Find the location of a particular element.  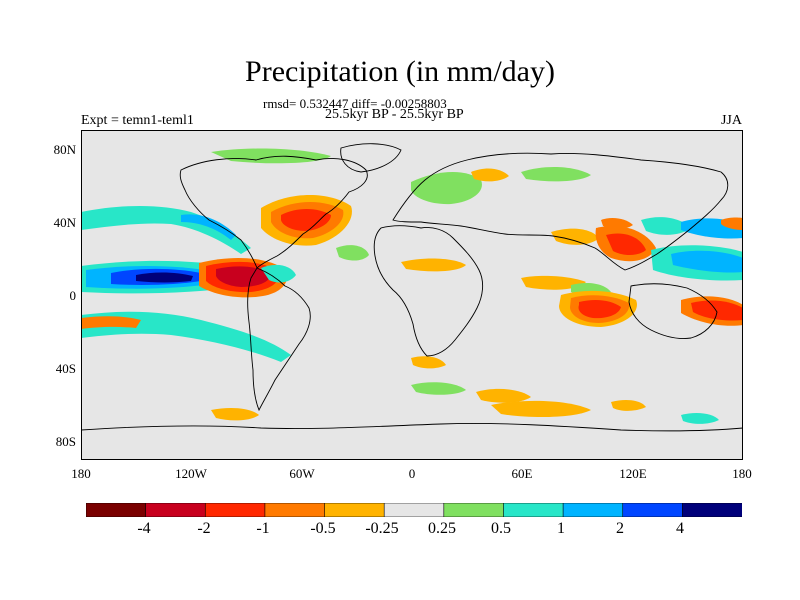

colorbar is located at coordinates (414, 510).